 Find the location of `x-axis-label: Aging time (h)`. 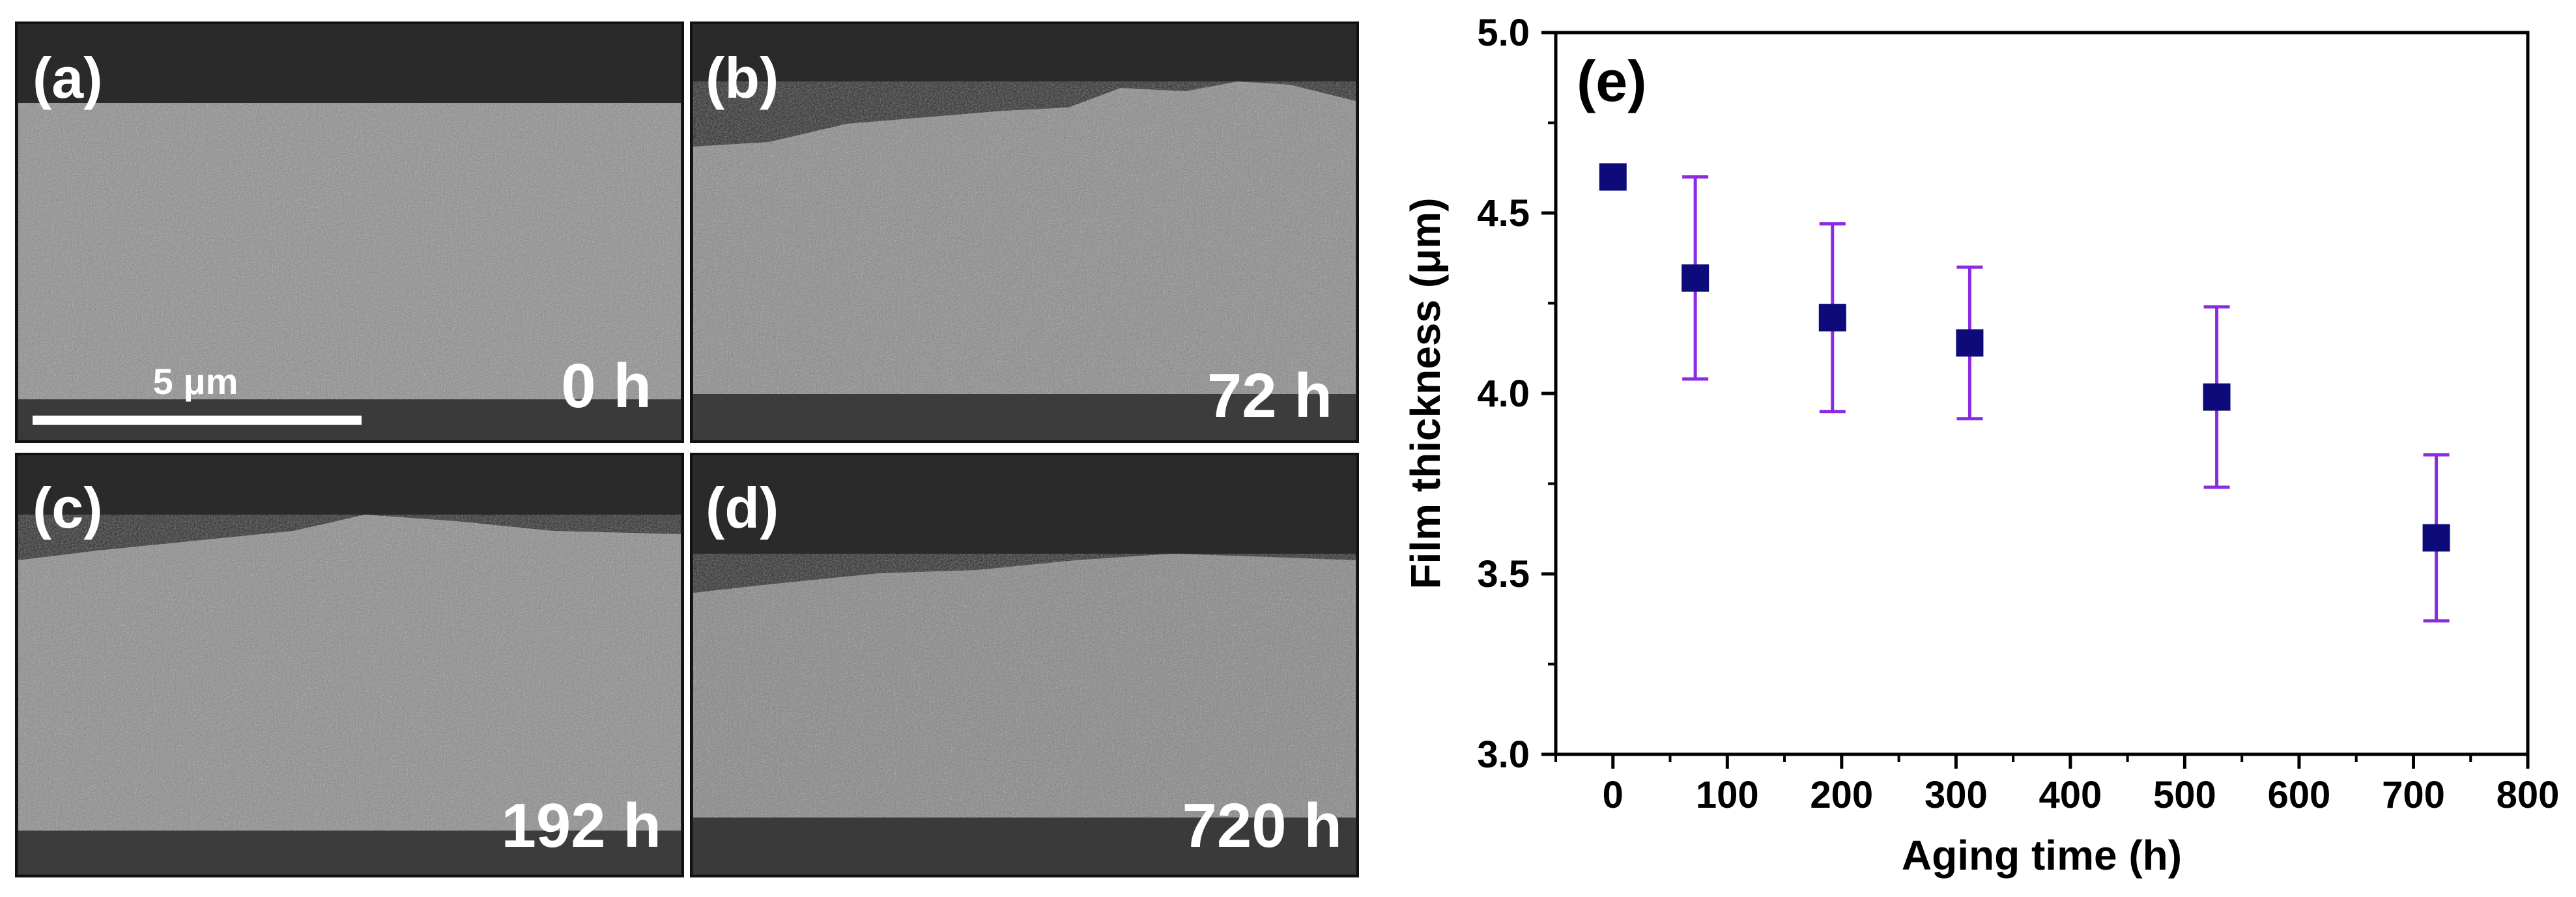

x-axis-label: Aging time (h) is located at coordinates (2042, 856).